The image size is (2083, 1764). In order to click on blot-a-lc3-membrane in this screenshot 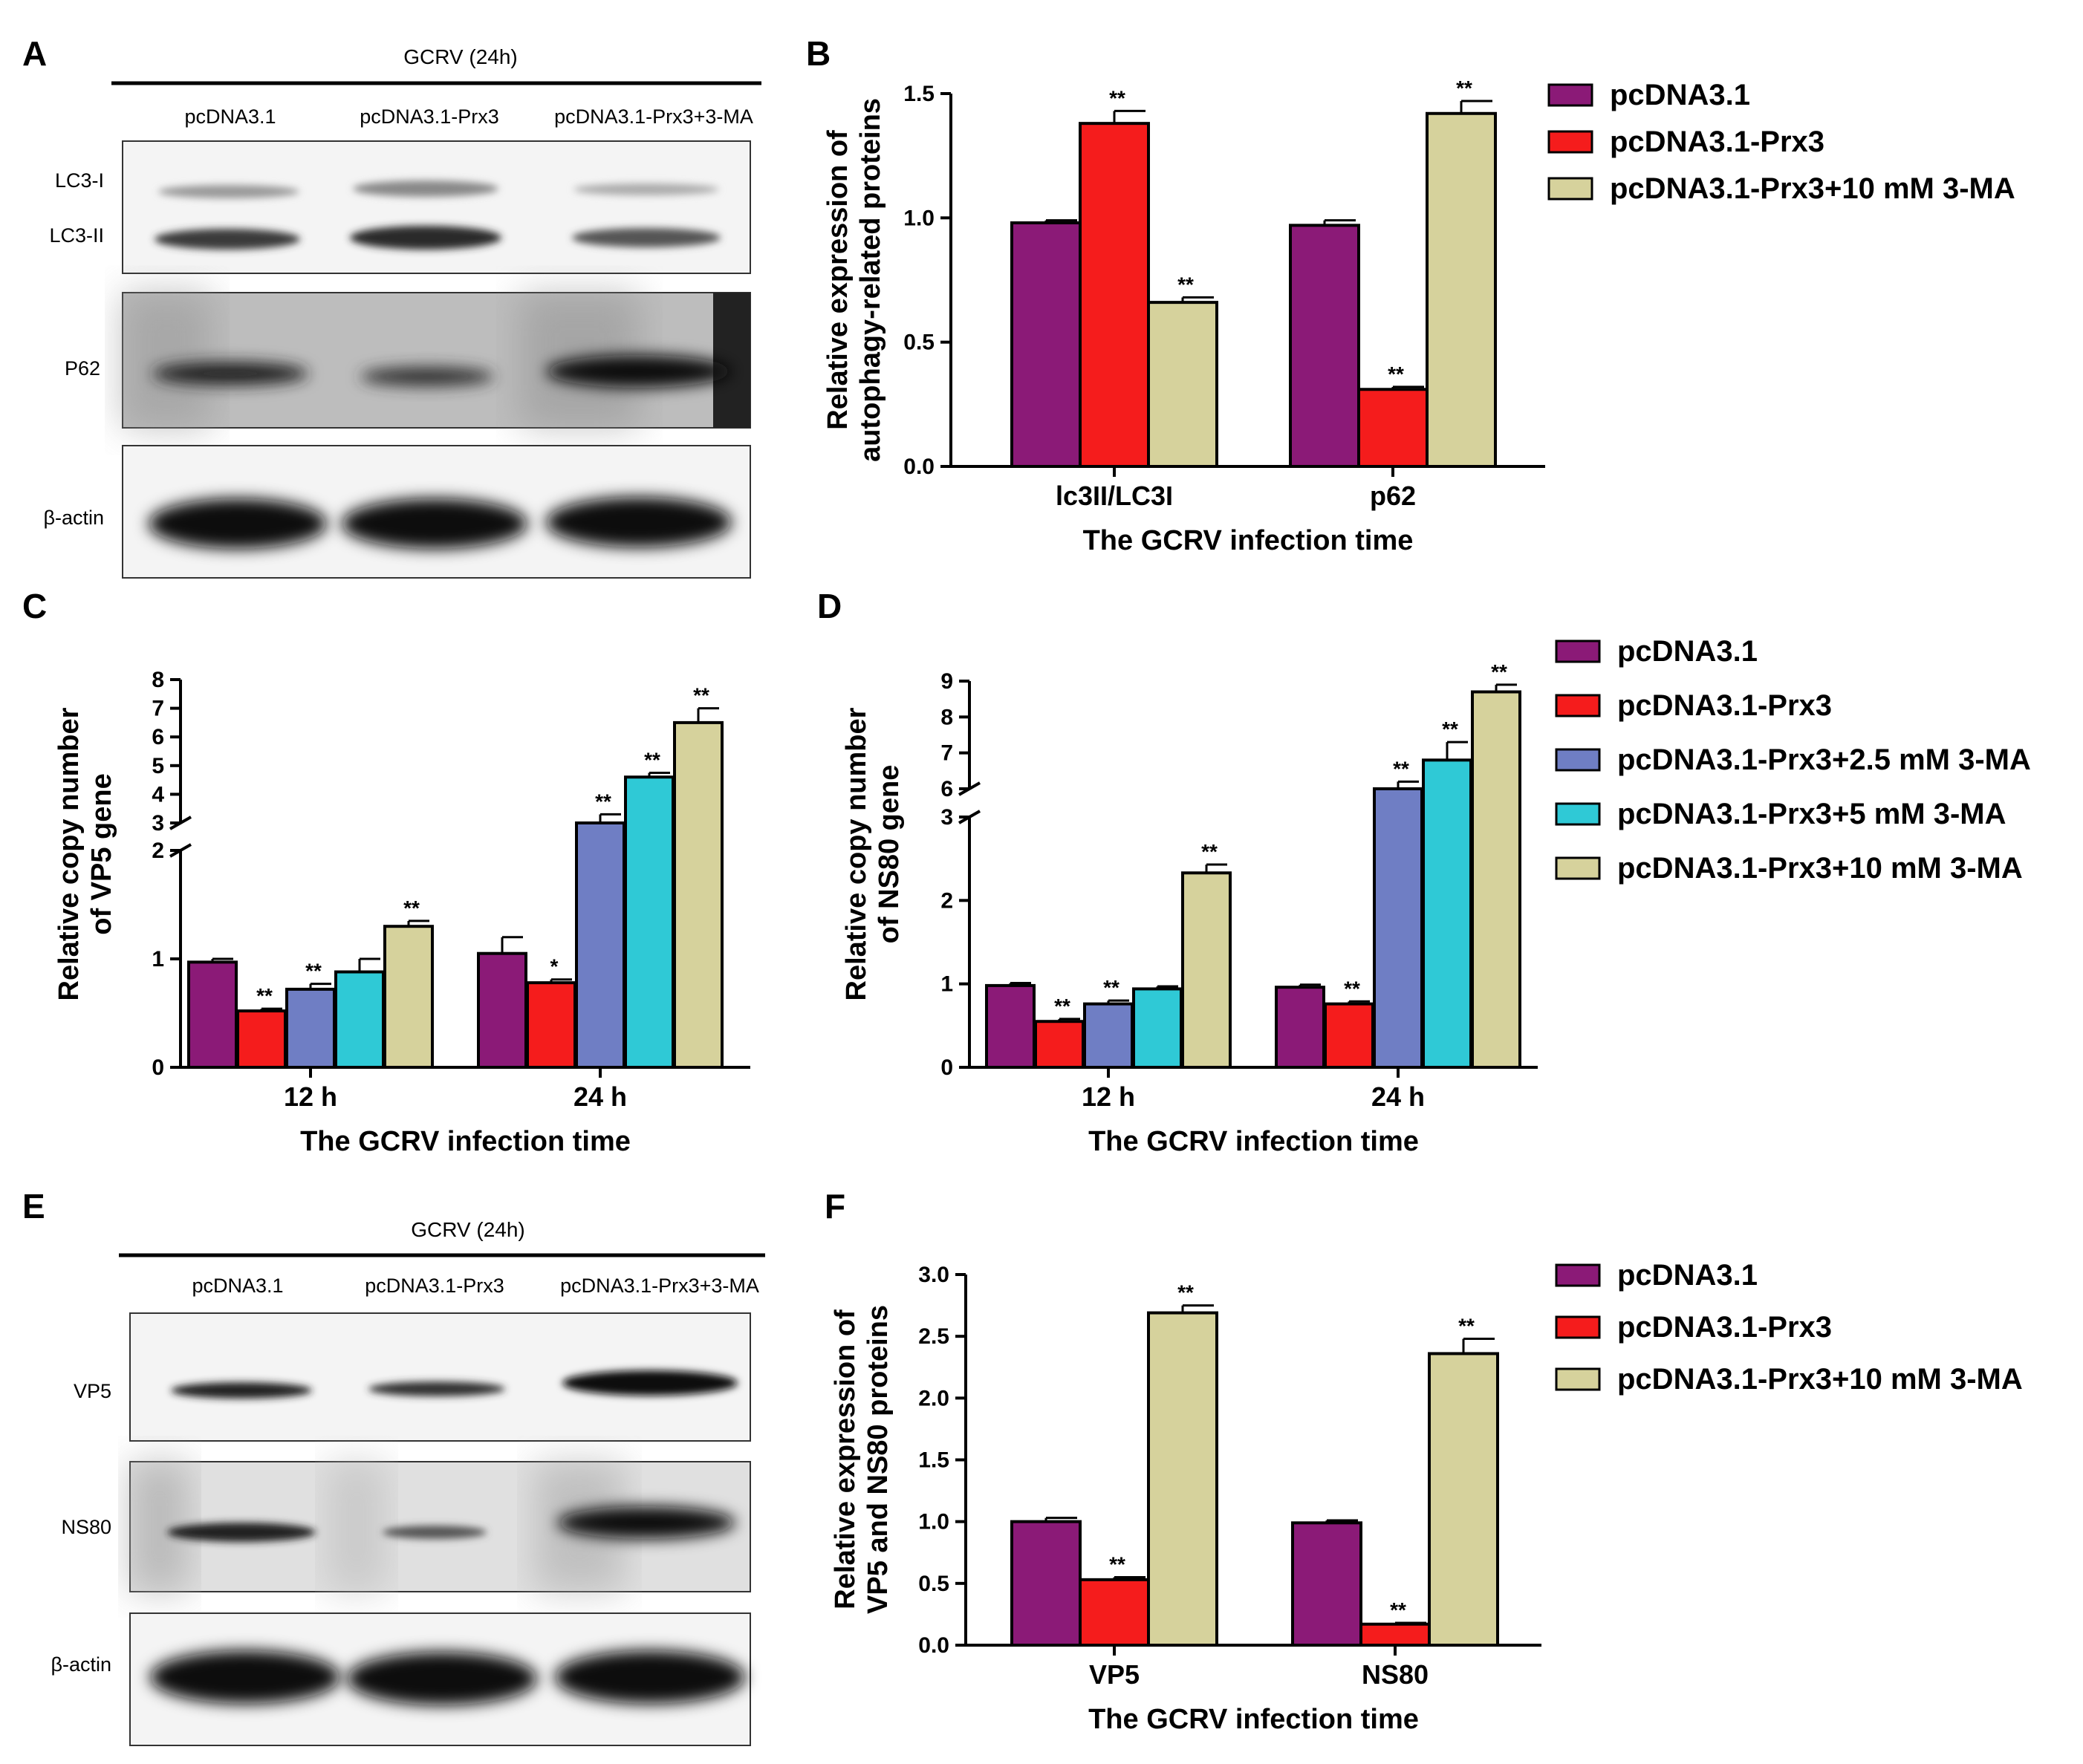, I will do `click(436, 207)`.